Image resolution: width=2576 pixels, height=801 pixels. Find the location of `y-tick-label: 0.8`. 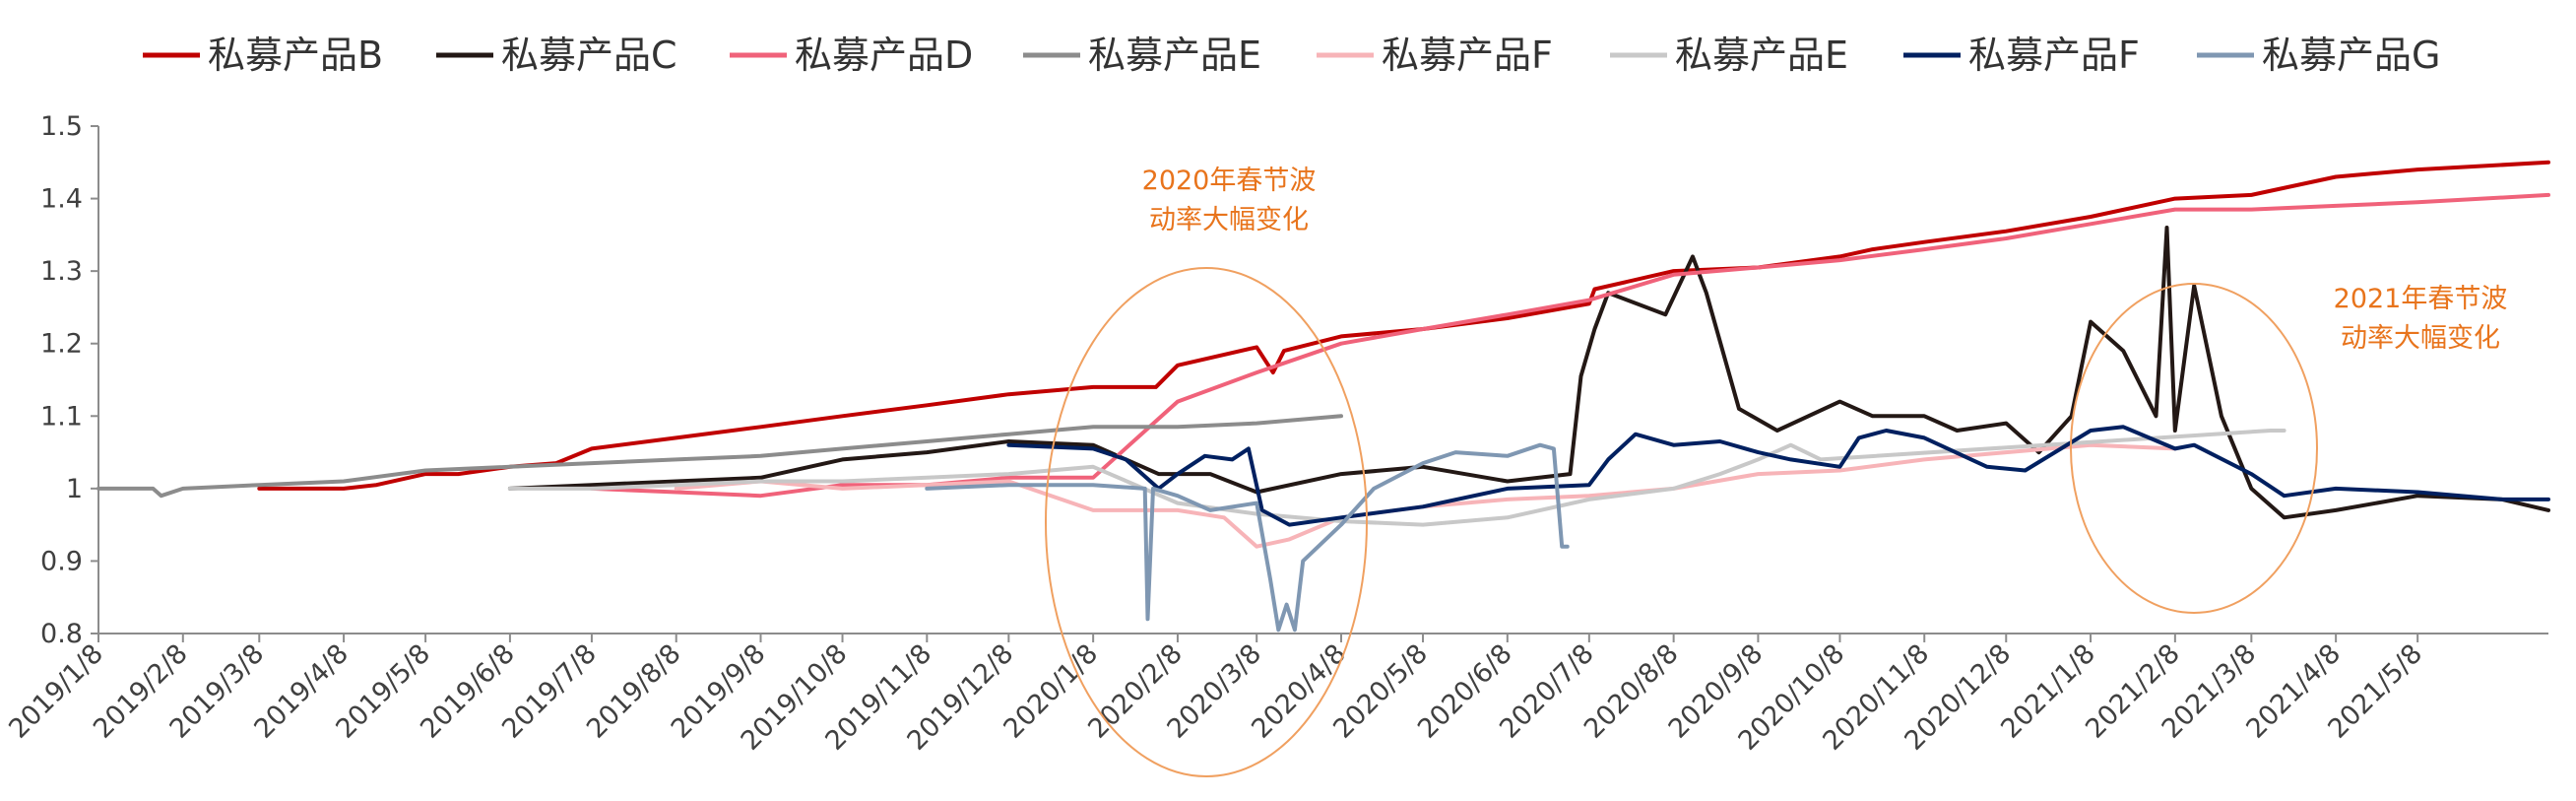

y-tick-label: 0.8 is located at coordinates (61, 634).